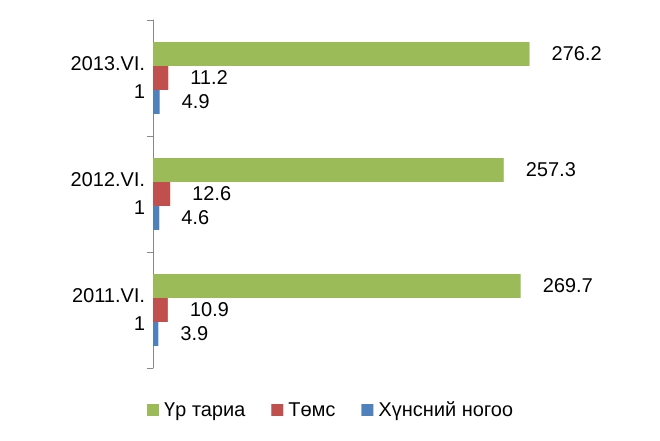 Image resolution: width=660 pixels, height=441 pixels. I want to click on data-label: 3.9, so click(194, 334).